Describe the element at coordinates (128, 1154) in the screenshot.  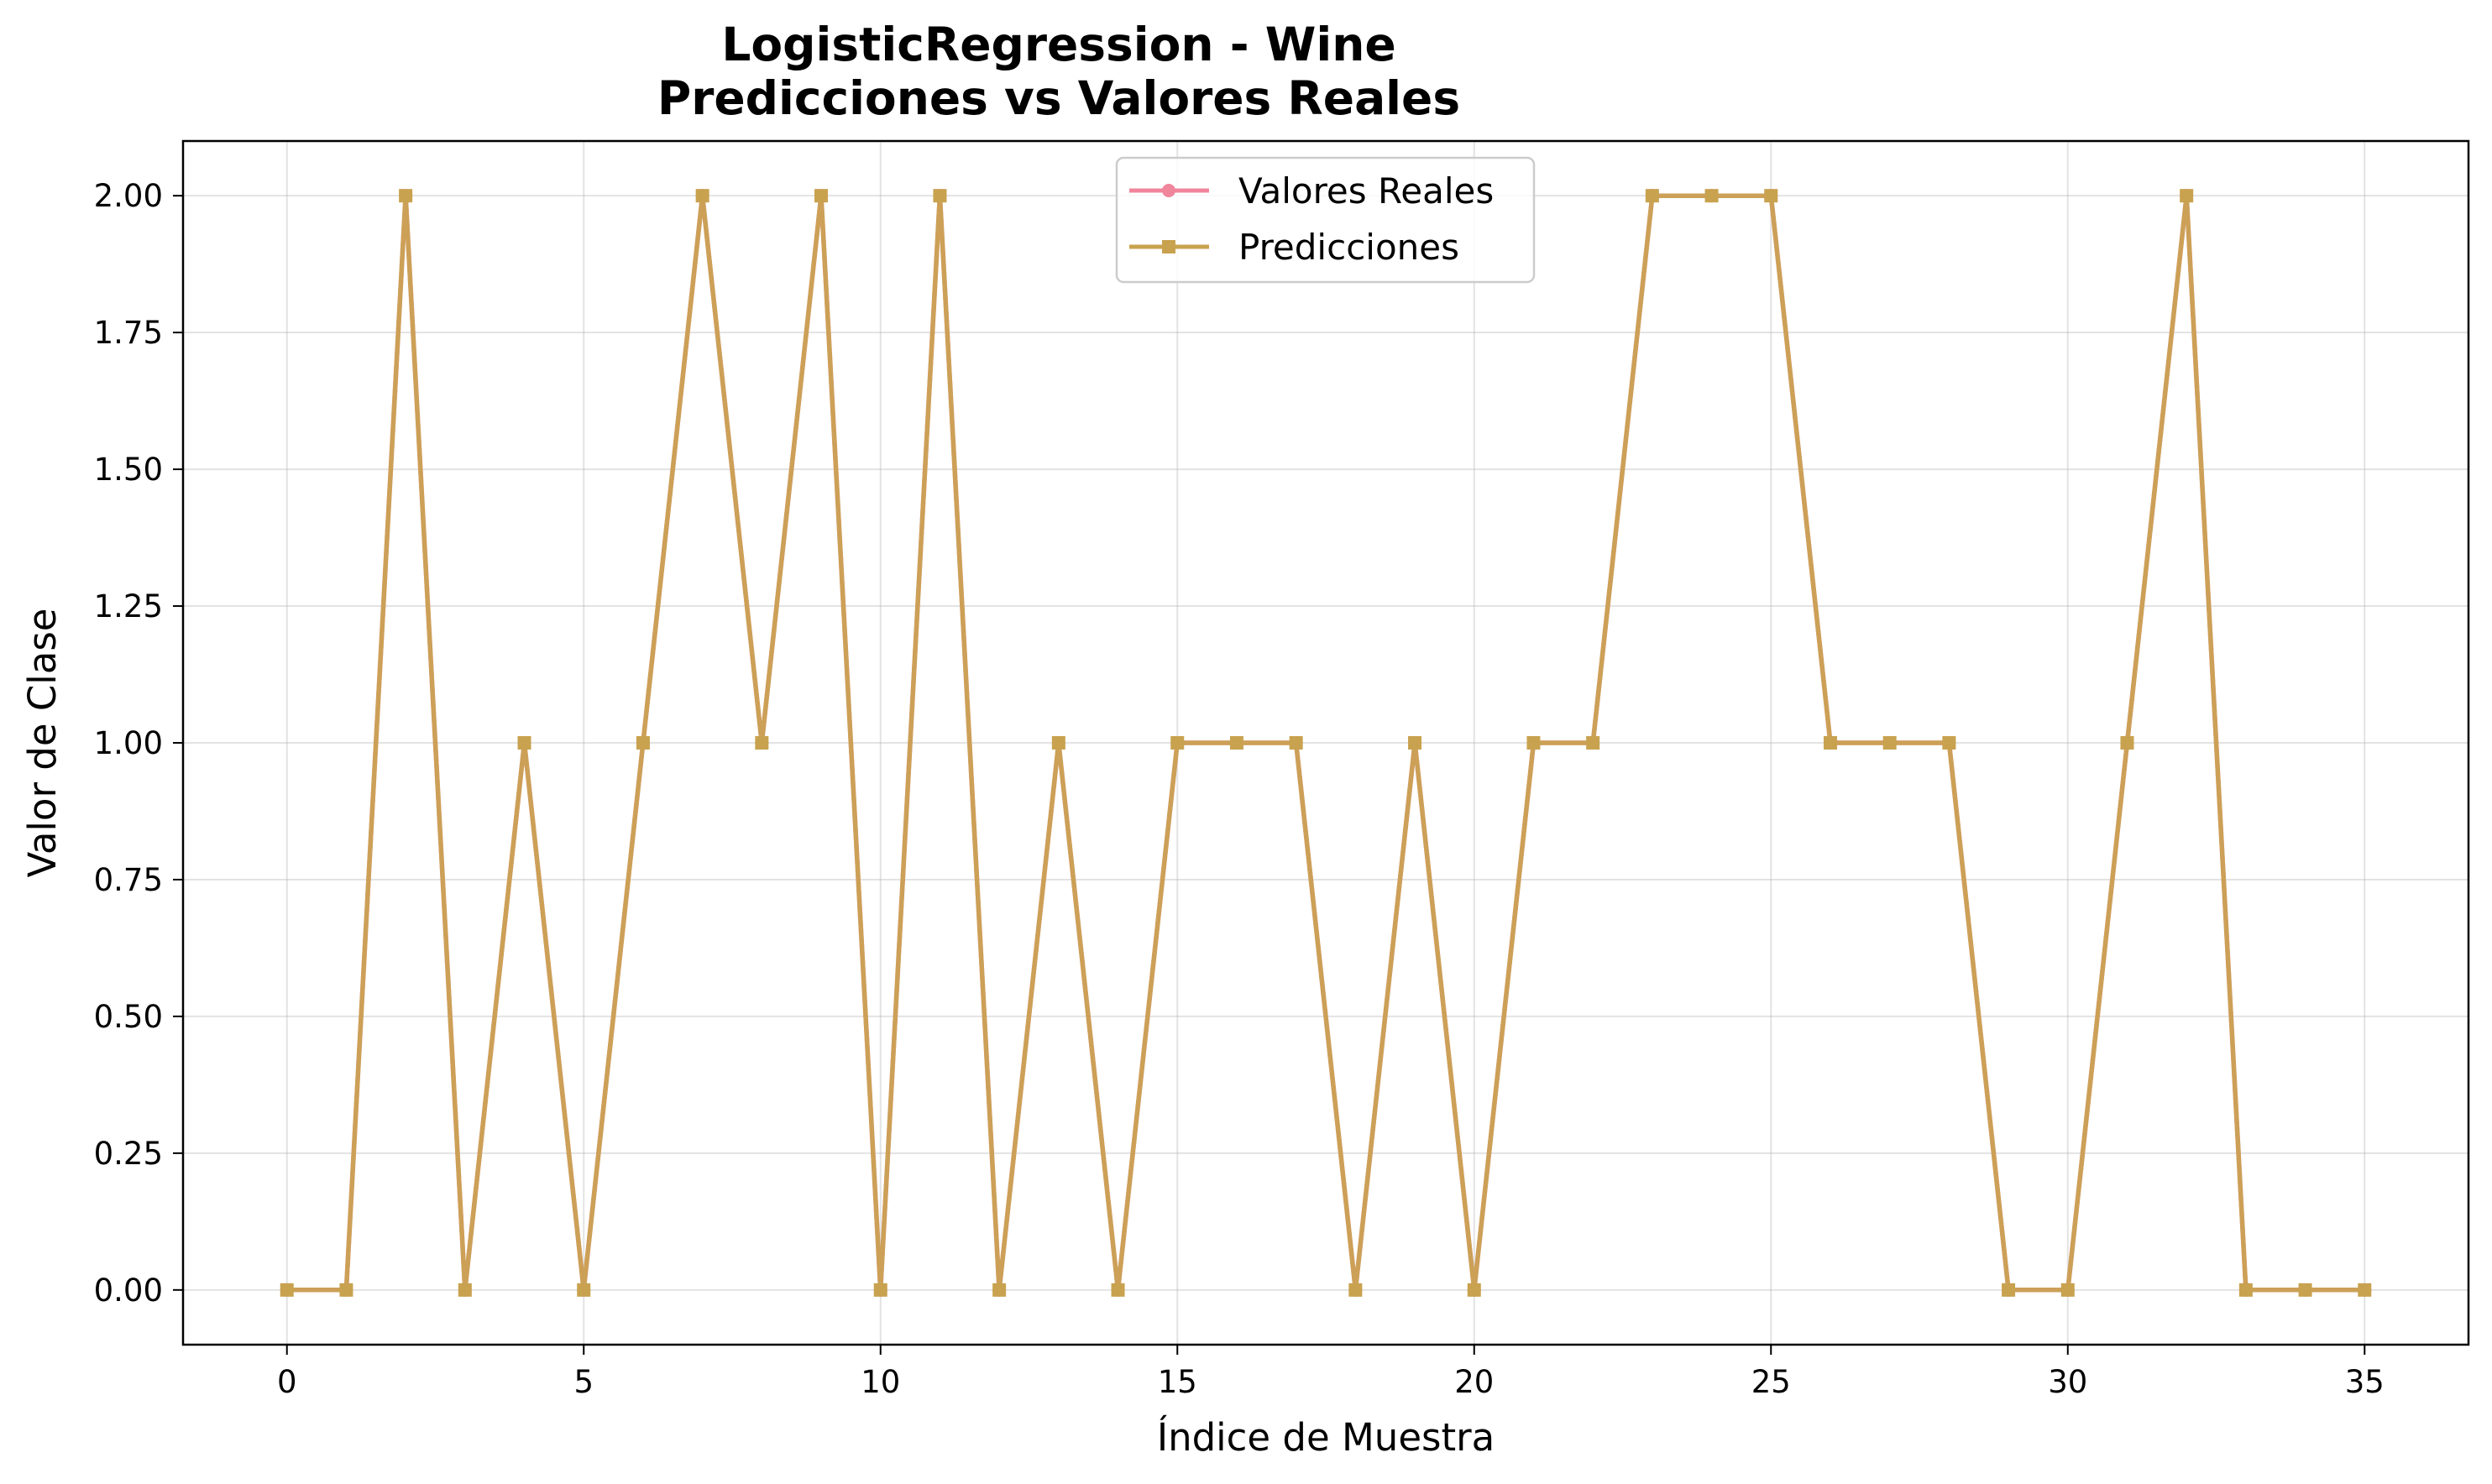
I see `y-tick-label: 0.25` at that location.